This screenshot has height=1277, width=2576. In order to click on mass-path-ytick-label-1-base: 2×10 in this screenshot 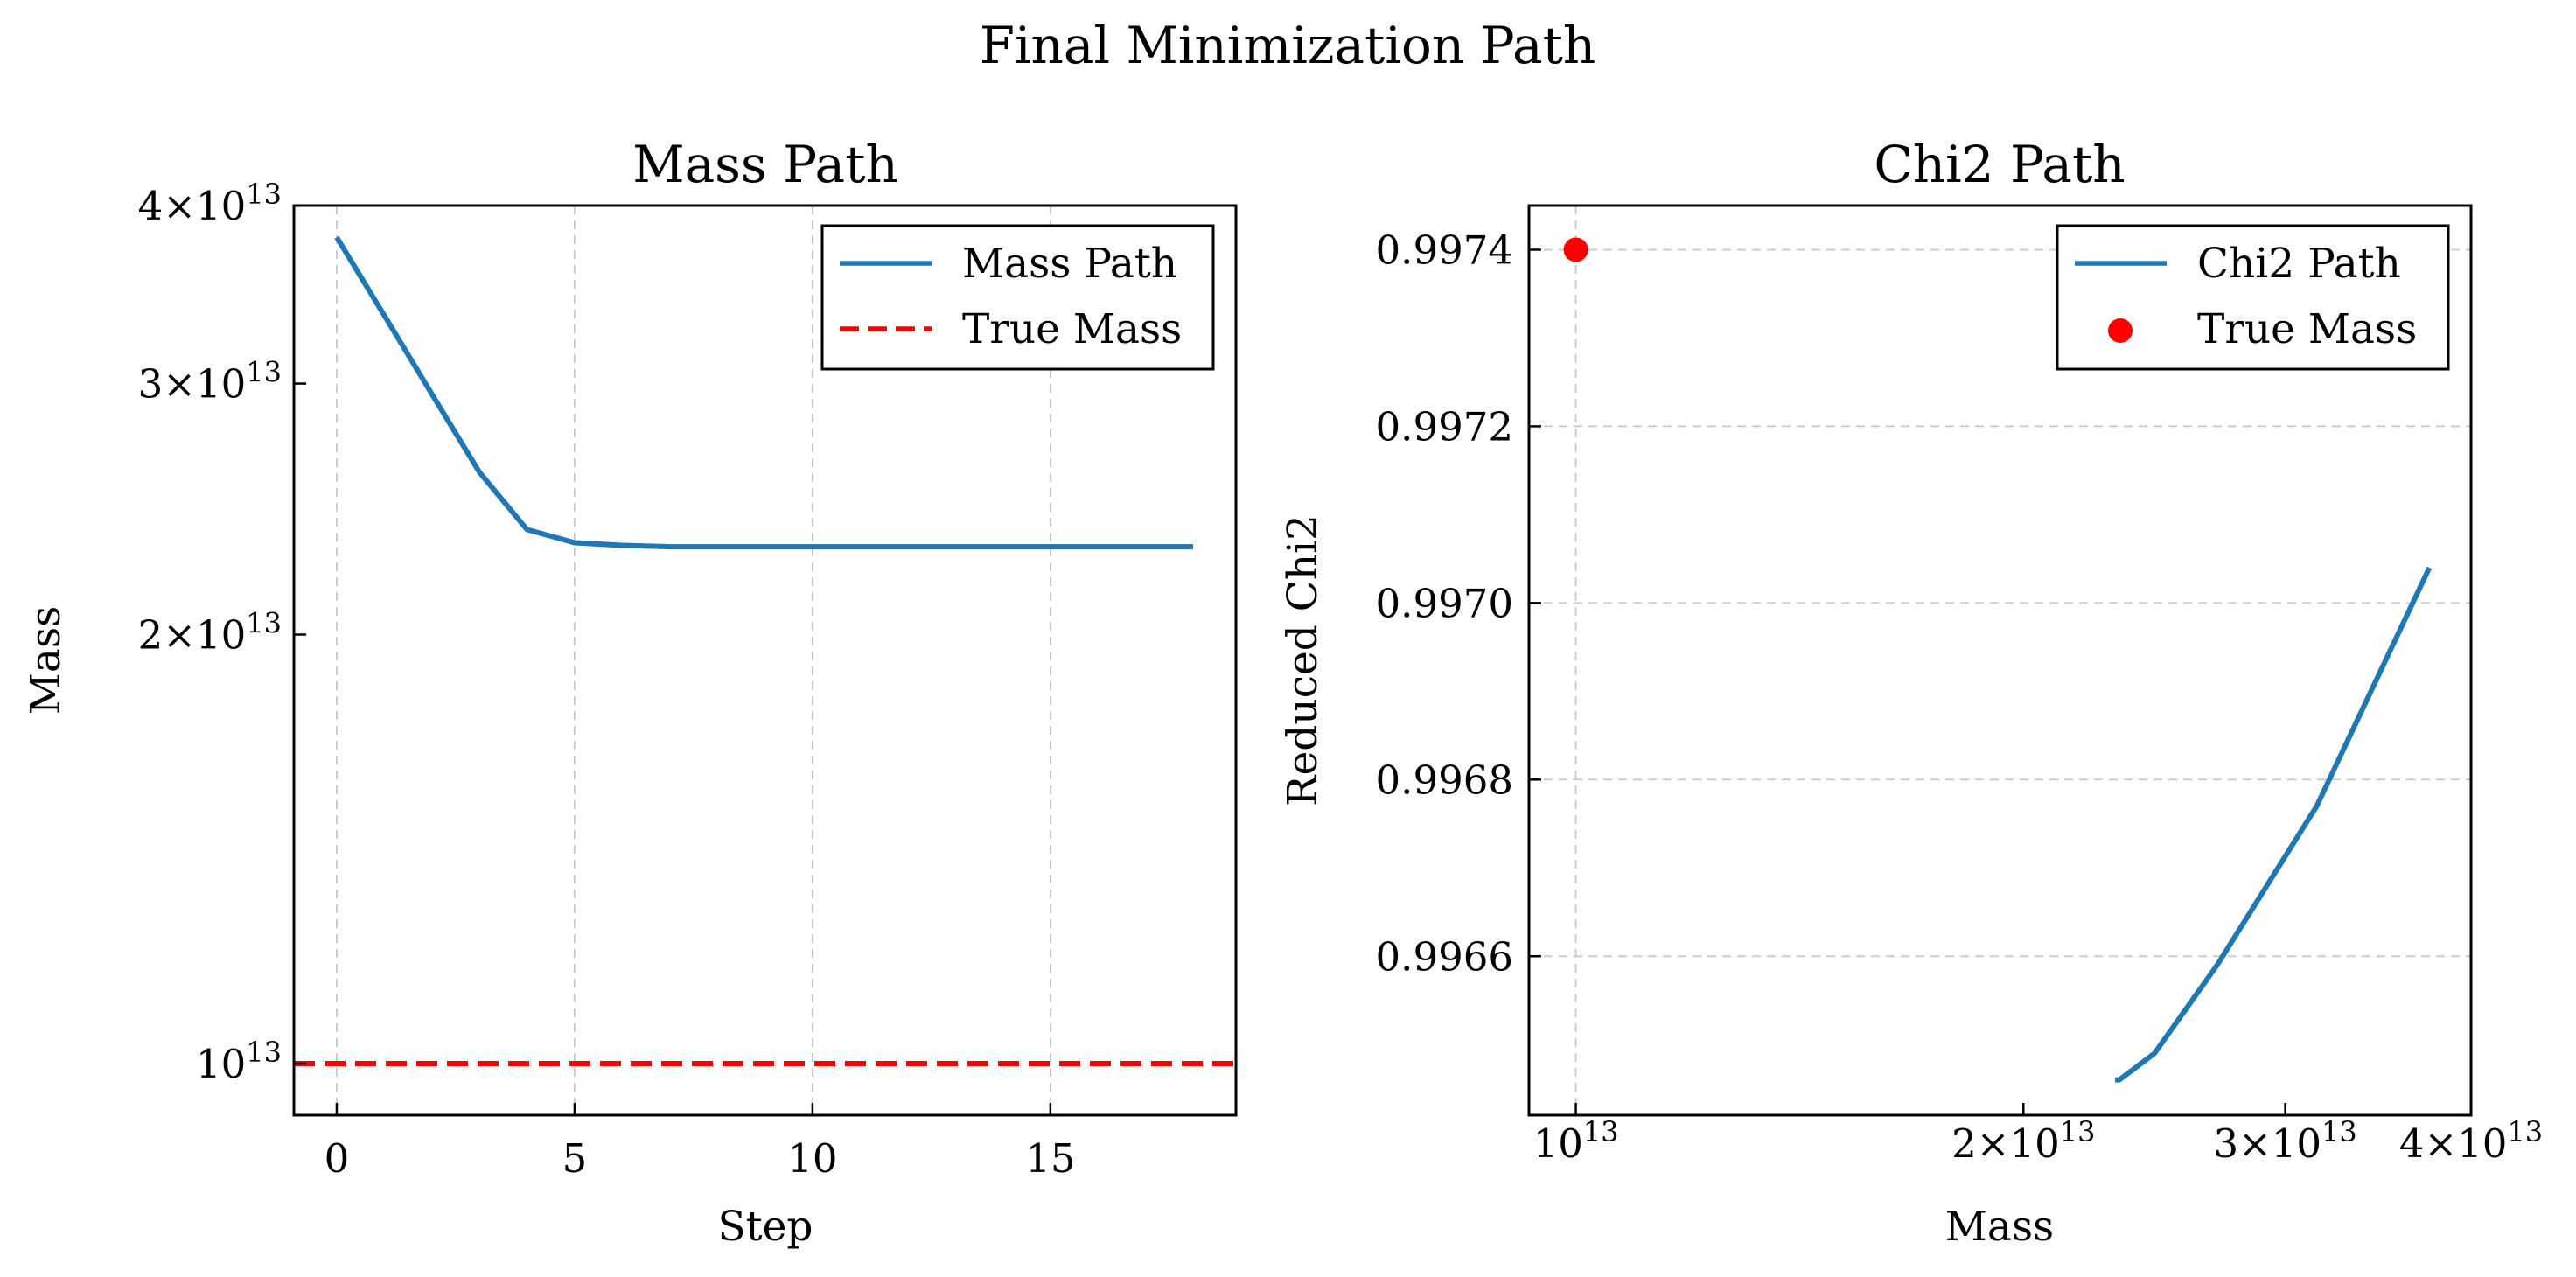, I will do `click(192, 634)`.